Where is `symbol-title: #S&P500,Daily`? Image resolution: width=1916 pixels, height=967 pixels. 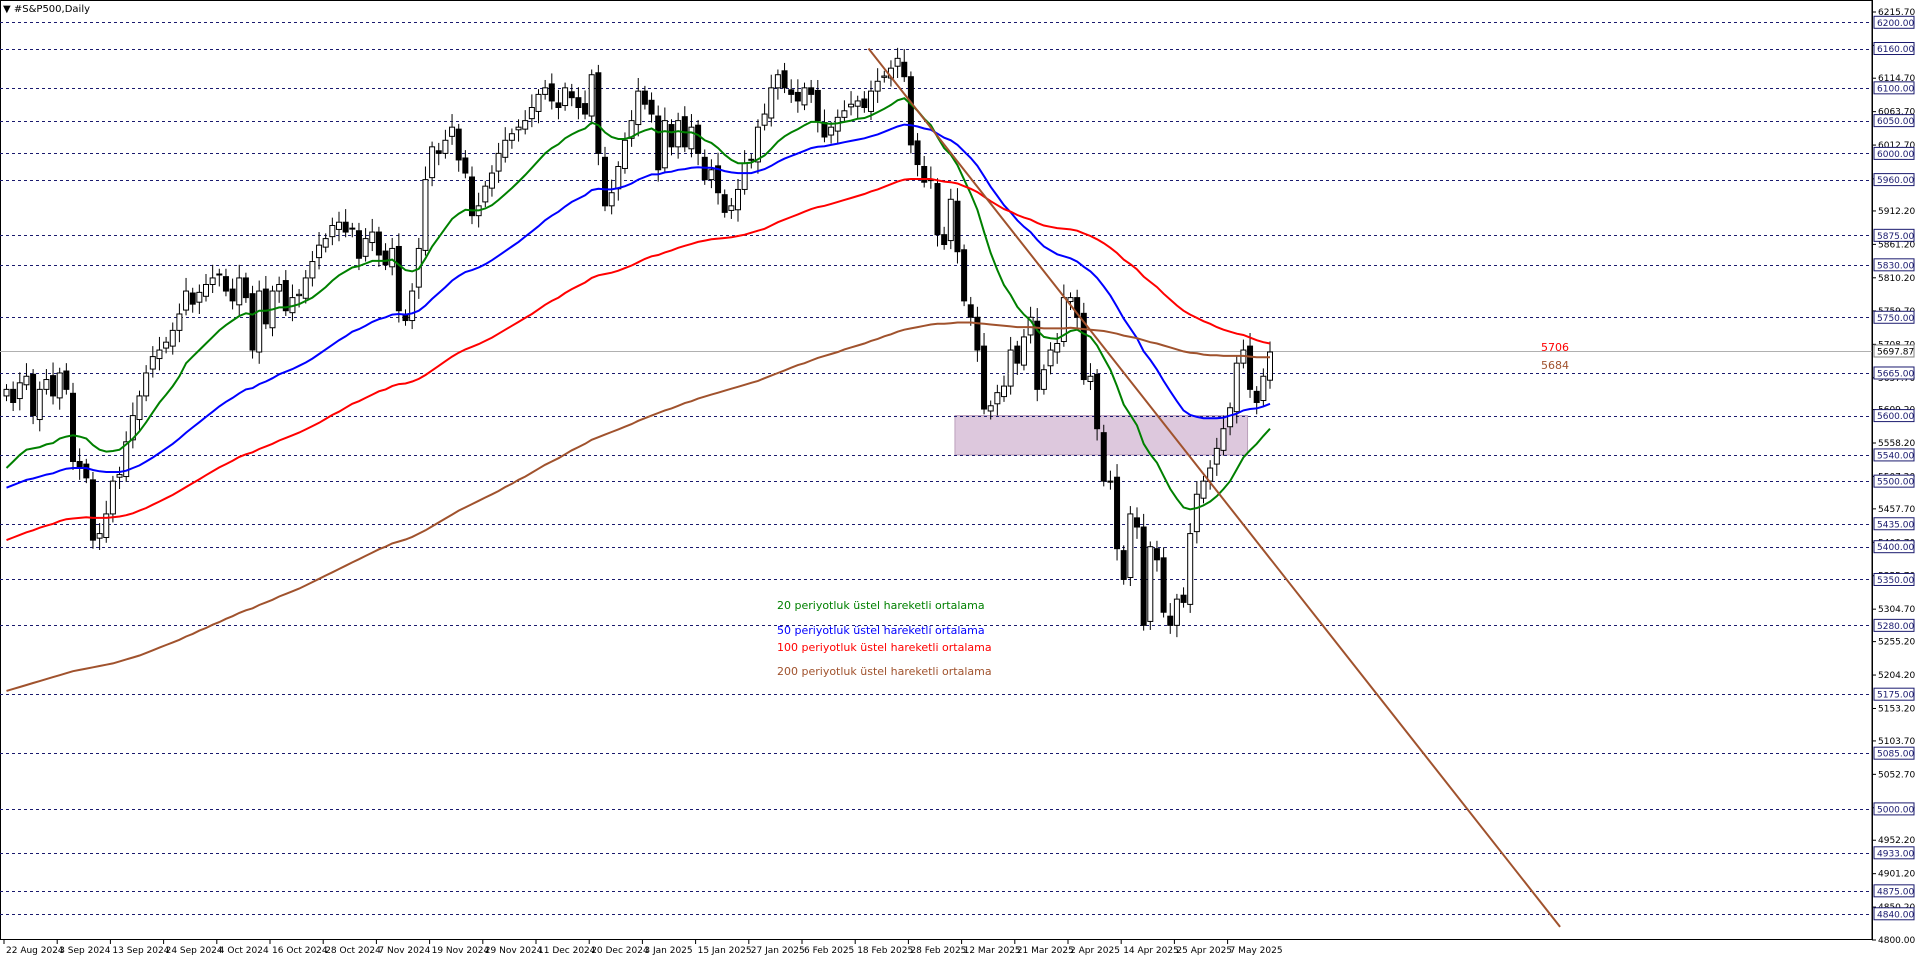
symbol-title: #S&P500,Daily is located at coordinates (52, 9).